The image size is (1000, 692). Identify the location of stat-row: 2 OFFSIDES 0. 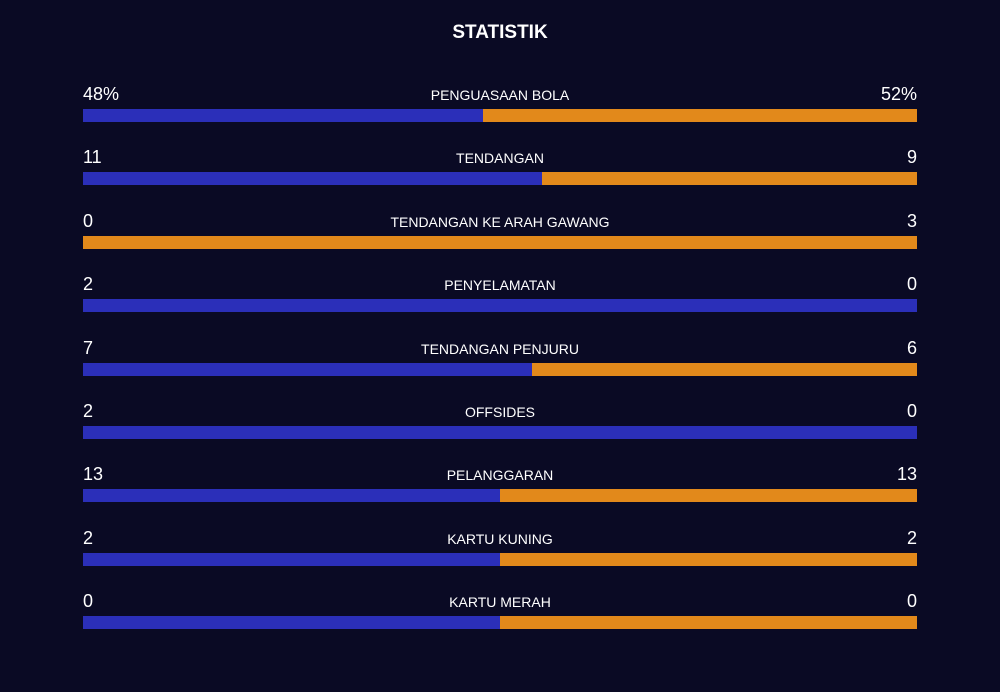
(500, 425).